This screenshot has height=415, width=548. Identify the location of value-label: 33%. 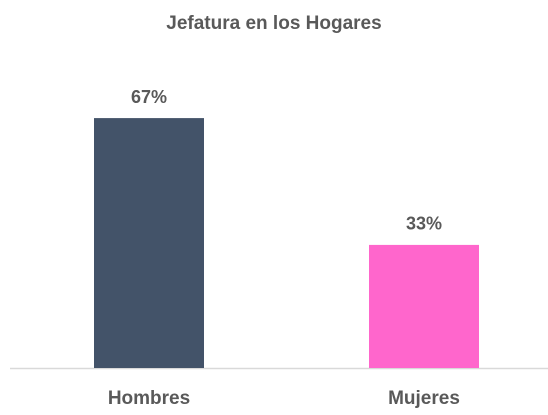
(424, 224).